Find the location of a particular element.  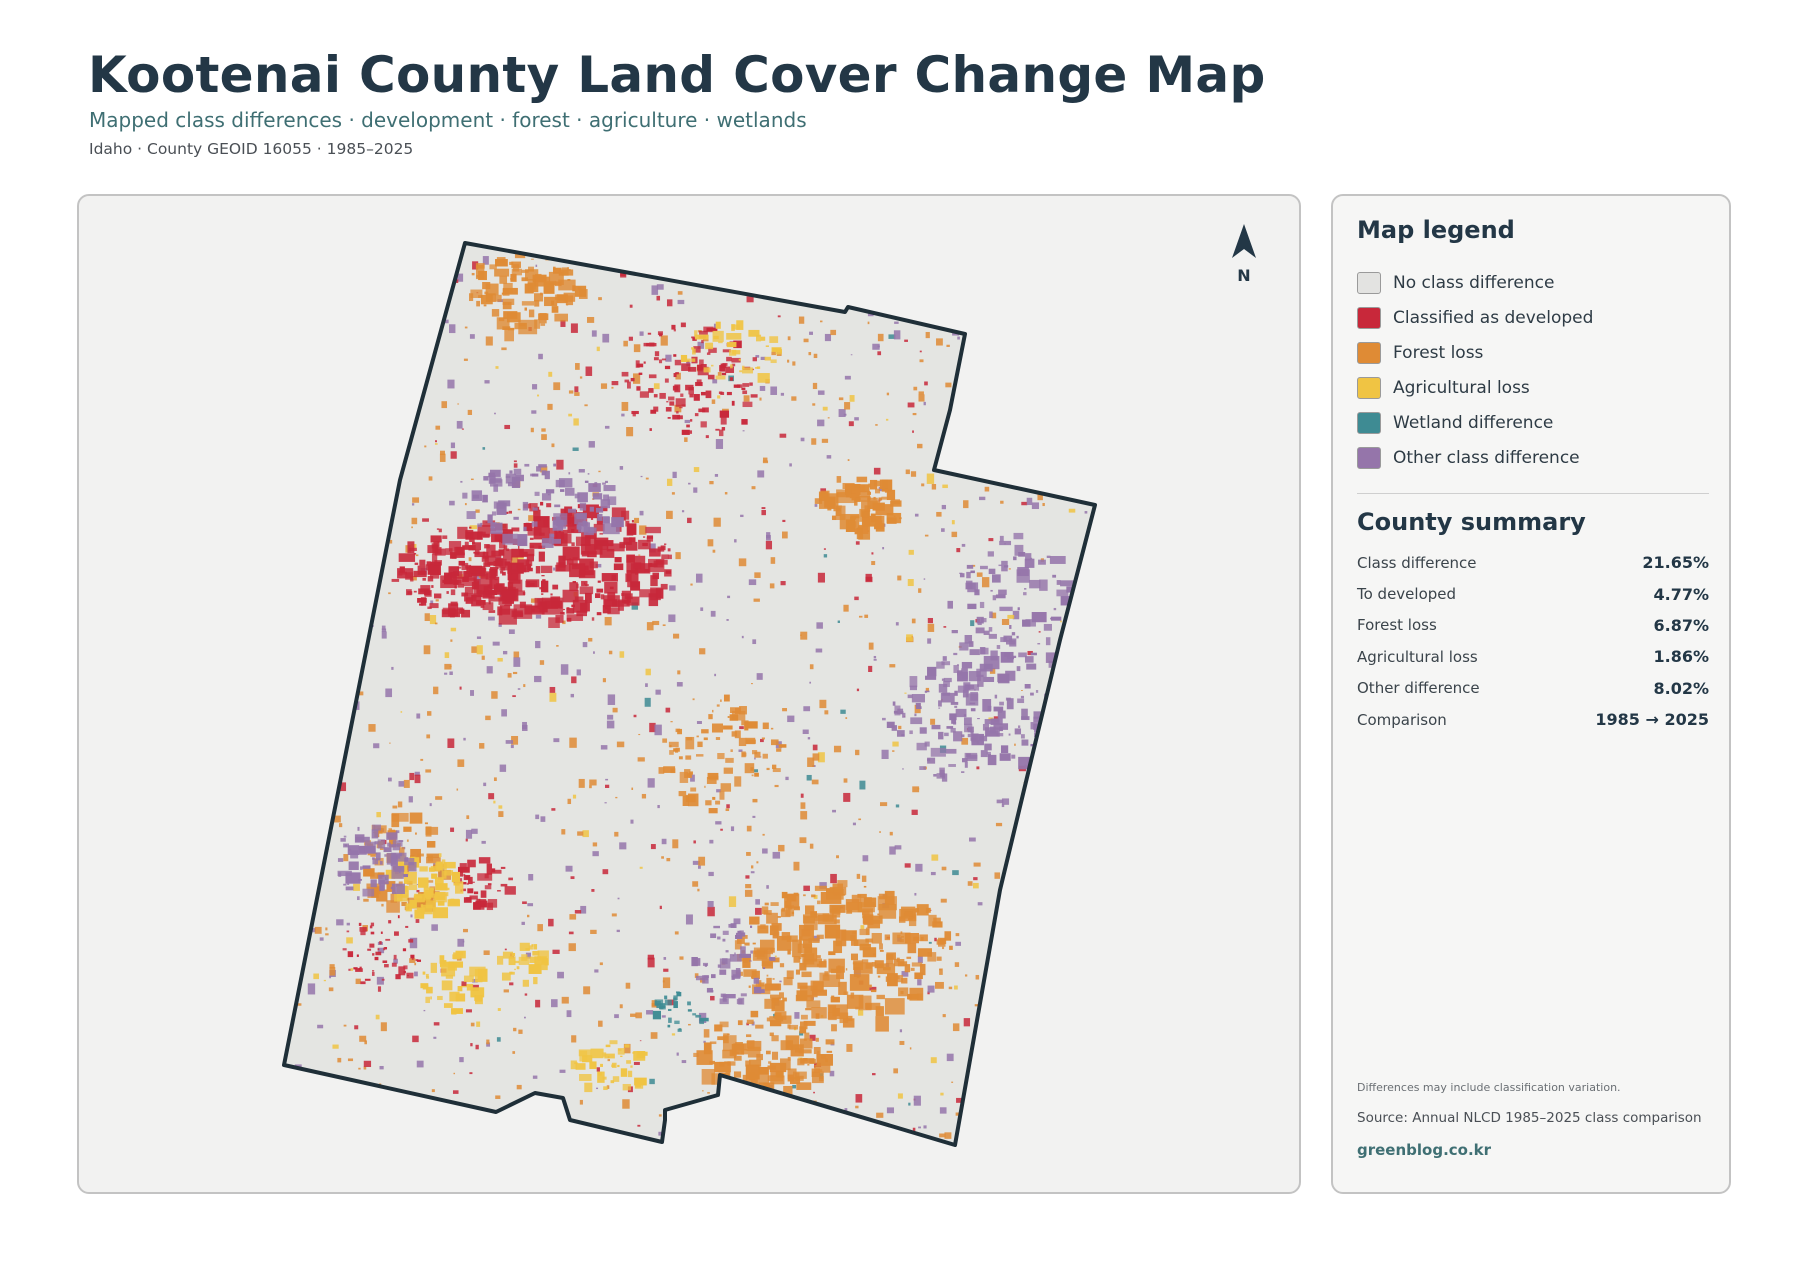

site-link: greenblog.co.kr is located at coordinates (1424, 1150).